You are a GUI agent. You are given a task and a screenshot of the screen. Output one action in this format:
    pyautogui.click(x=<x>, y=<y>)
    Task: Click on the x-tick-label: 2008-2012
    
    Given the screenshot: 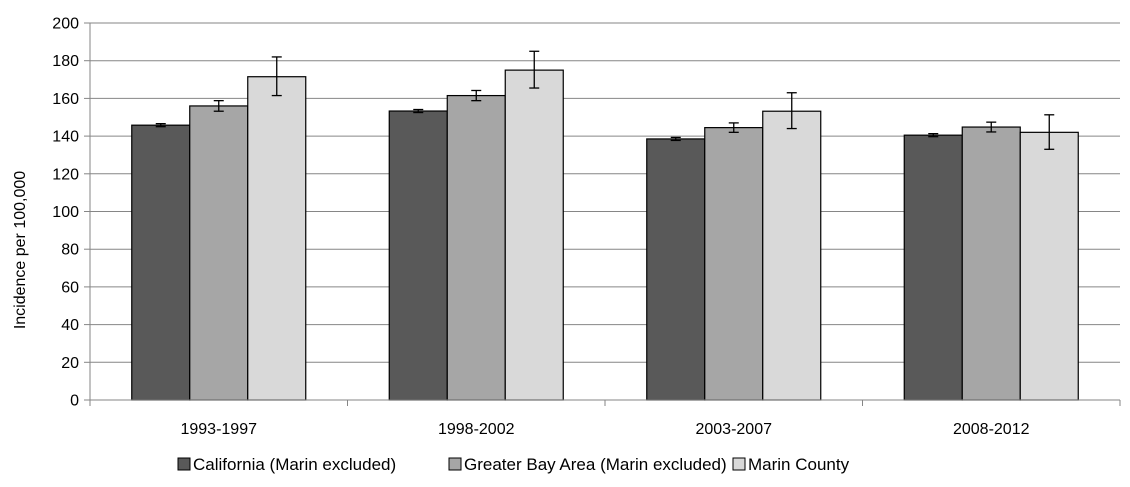 What is the action you would take?
    pyautogui.click(x=991, y=429)
    